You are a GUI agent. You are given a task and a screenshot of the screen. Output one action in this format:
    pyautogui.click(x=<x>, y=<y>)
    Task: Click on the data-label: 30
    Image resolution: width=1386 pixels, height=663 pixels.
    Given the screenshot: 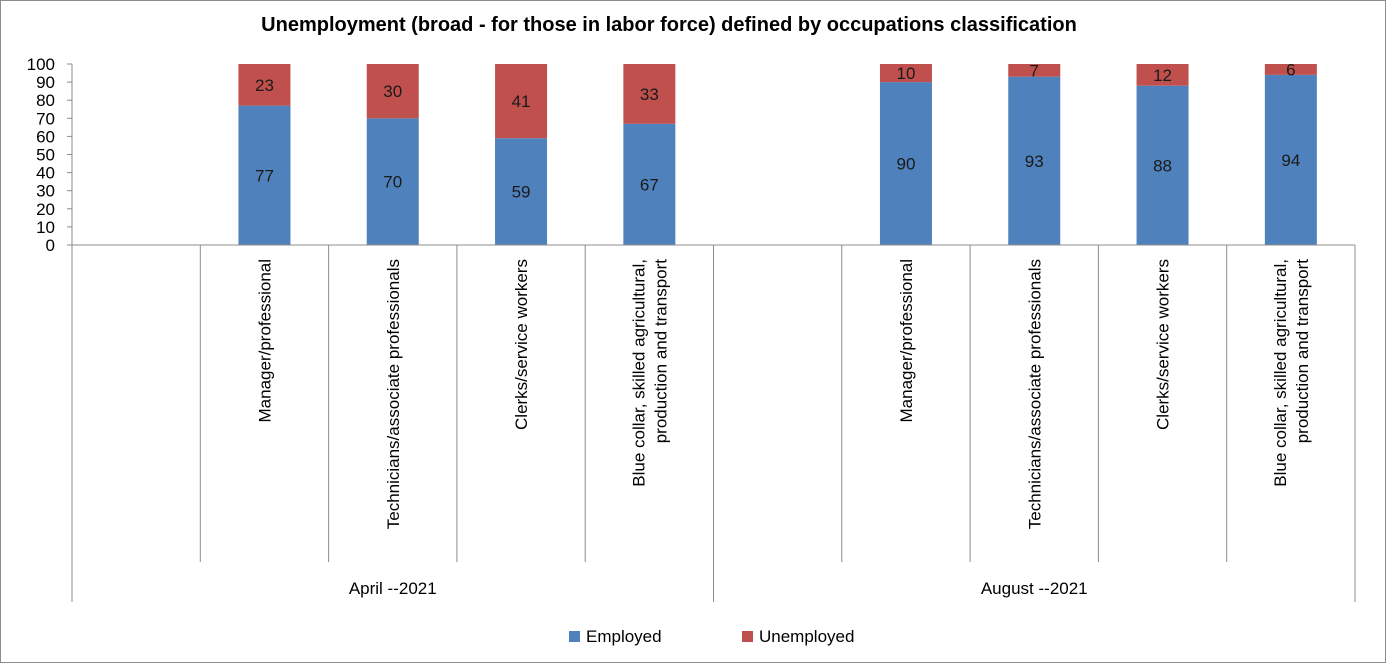 What is the action you would take?
    pyautogui.click(x=392, y=91)
    